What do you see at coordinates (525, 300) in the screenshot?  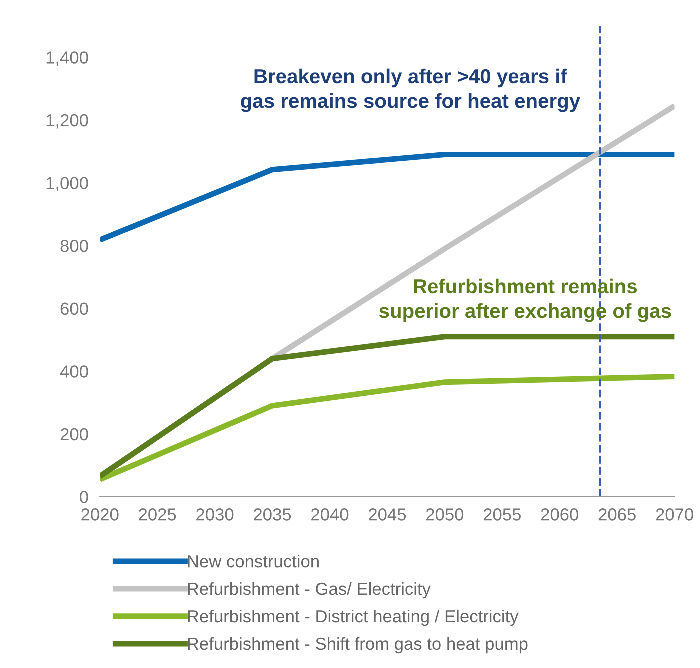 I see `annotation: Refurbishment remains superior after exchange of gas` at bounding box center [525, 300].